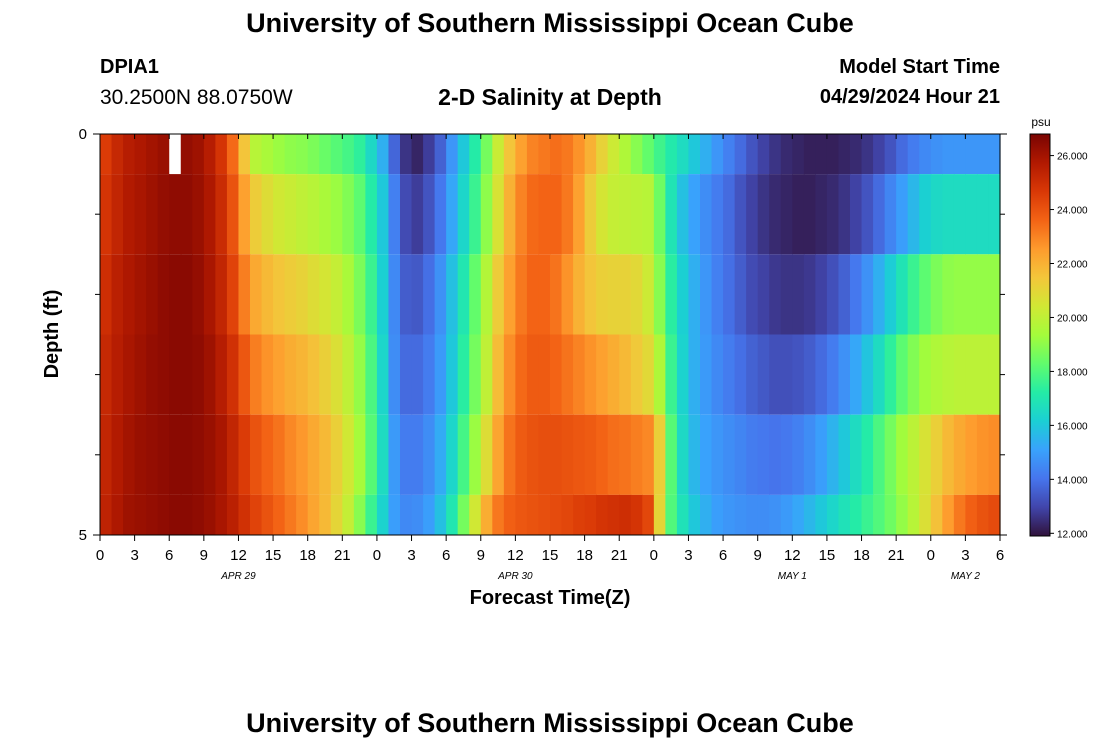 The height and width of the screenshot is (750, 1100). I want to click on x-tick-label: 3, so click(134, 555).